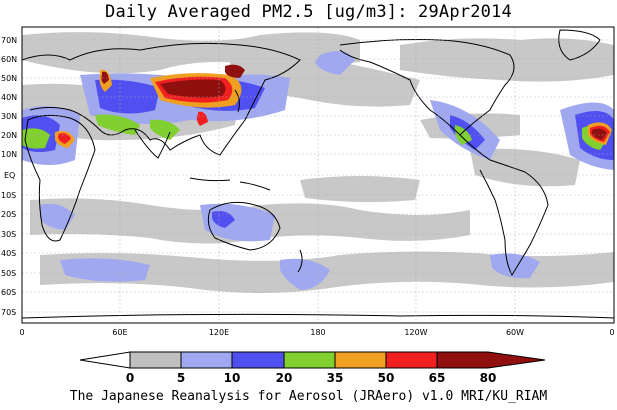 Image resolution: width=617 pixels, height=410 pixels. What do you see at coordinates (386, 378) in the screenshot?
I see `colorbar-label: 50` at bounding box center [386, 378].